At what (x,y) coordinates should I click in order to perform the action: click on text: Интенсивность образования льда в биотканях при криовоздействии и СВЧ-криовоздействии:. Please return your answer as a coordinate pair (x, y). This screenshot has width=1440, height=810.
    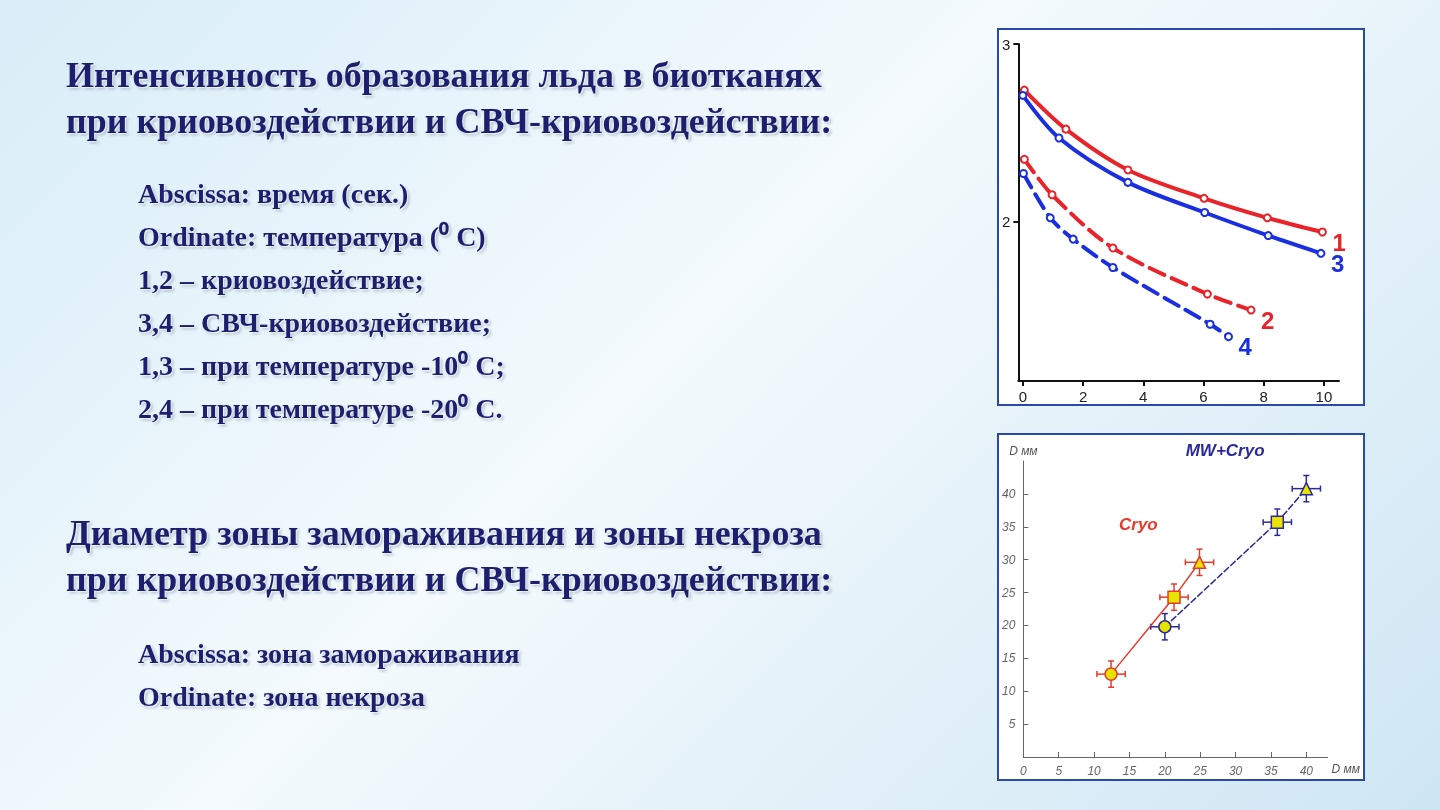
    Looking at the image, I should click on (450, 98).